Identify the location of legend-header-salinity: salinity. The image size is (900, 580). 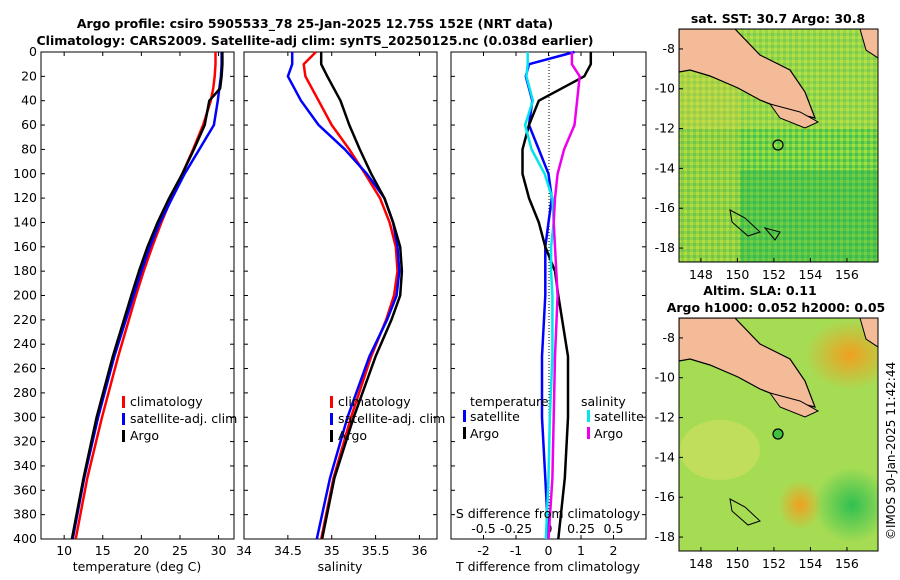
(603, 401).